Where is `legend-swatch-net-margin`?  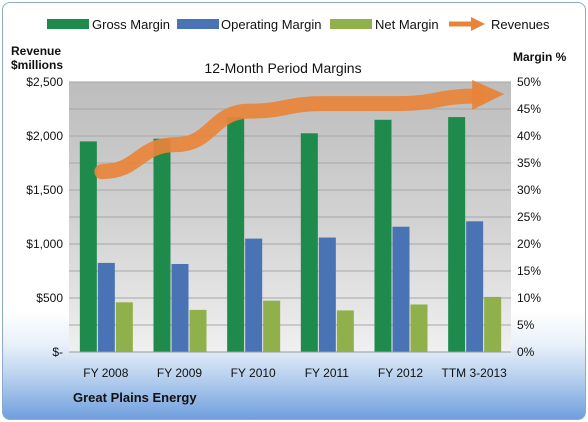 legend-swatch-net-margin is located at coordinates (351, 24).